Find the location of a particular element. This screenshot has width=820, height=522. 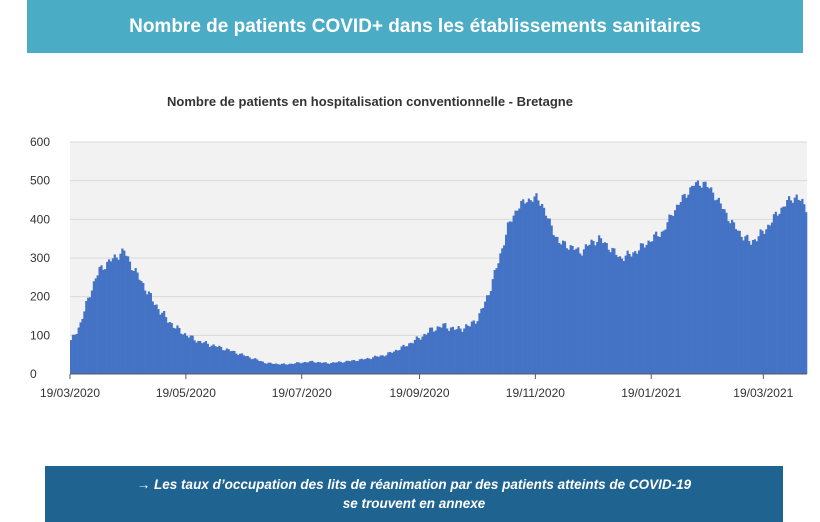

y-tick-label: 400 is located at coordinates (40, 219).